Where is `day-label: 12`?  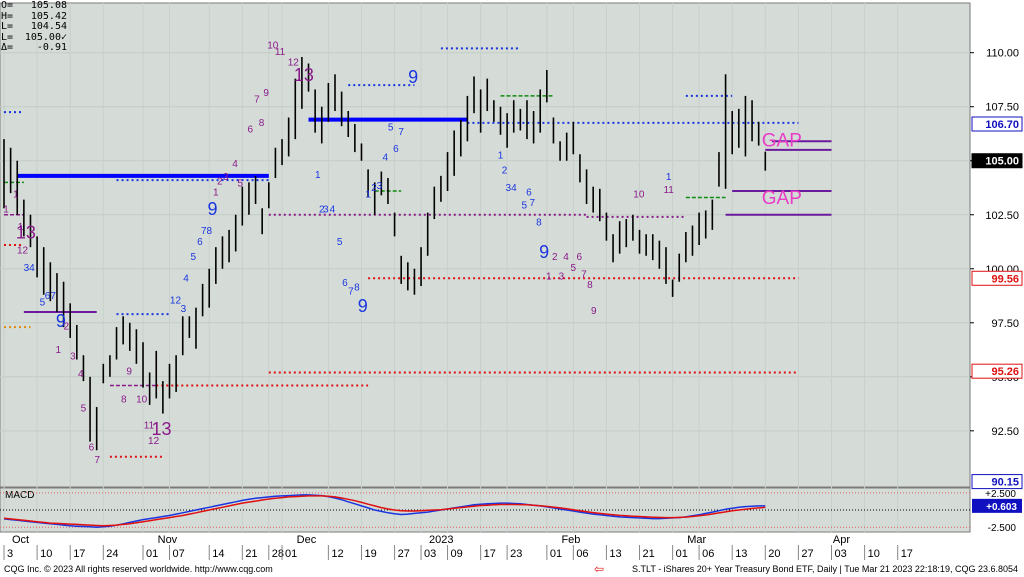 day-label: 12 is located at coordinates (337, 554).